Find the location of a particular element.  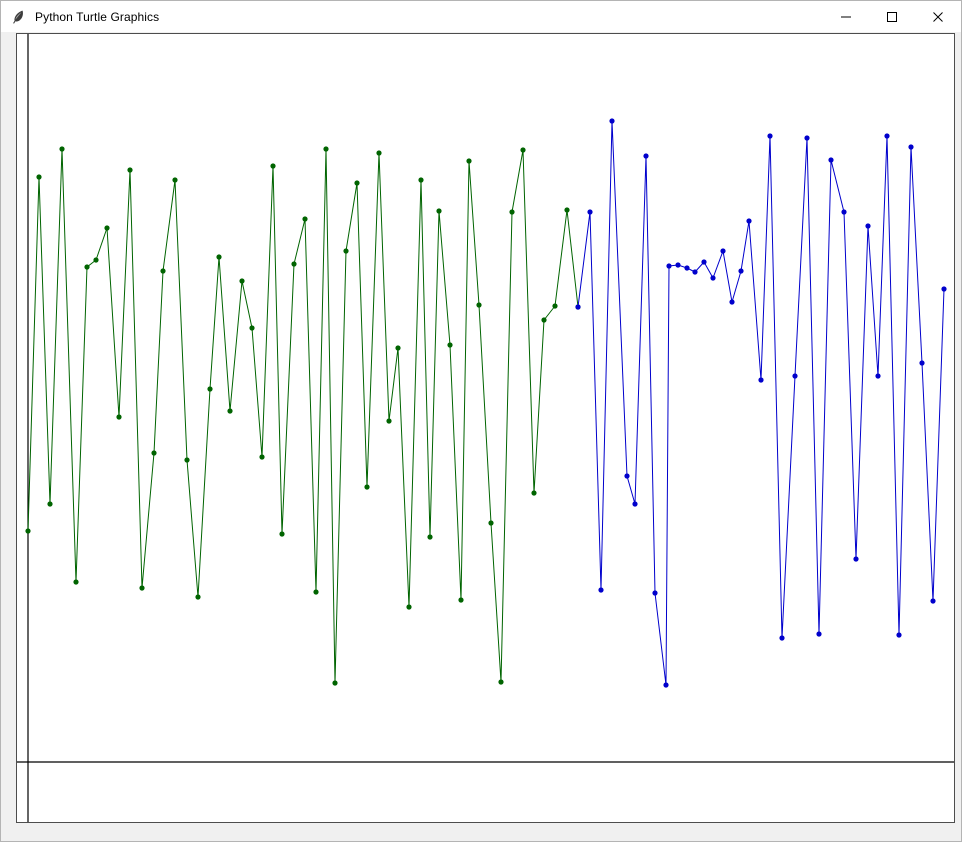

minimize-button is located at coordinates (846, 16).